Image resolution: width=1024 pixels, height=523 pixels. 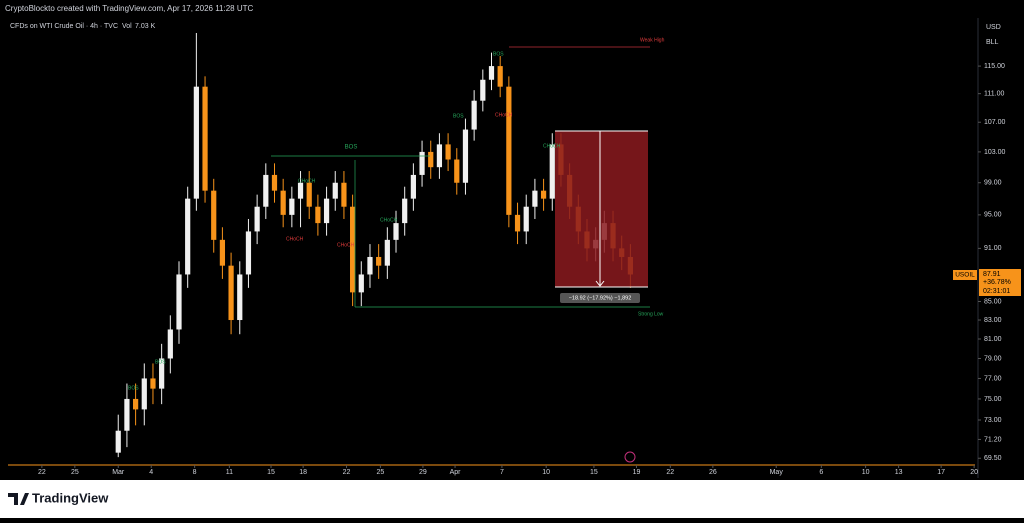 I want to click on x-tick-label: Mar, so click(x=118, y=472).